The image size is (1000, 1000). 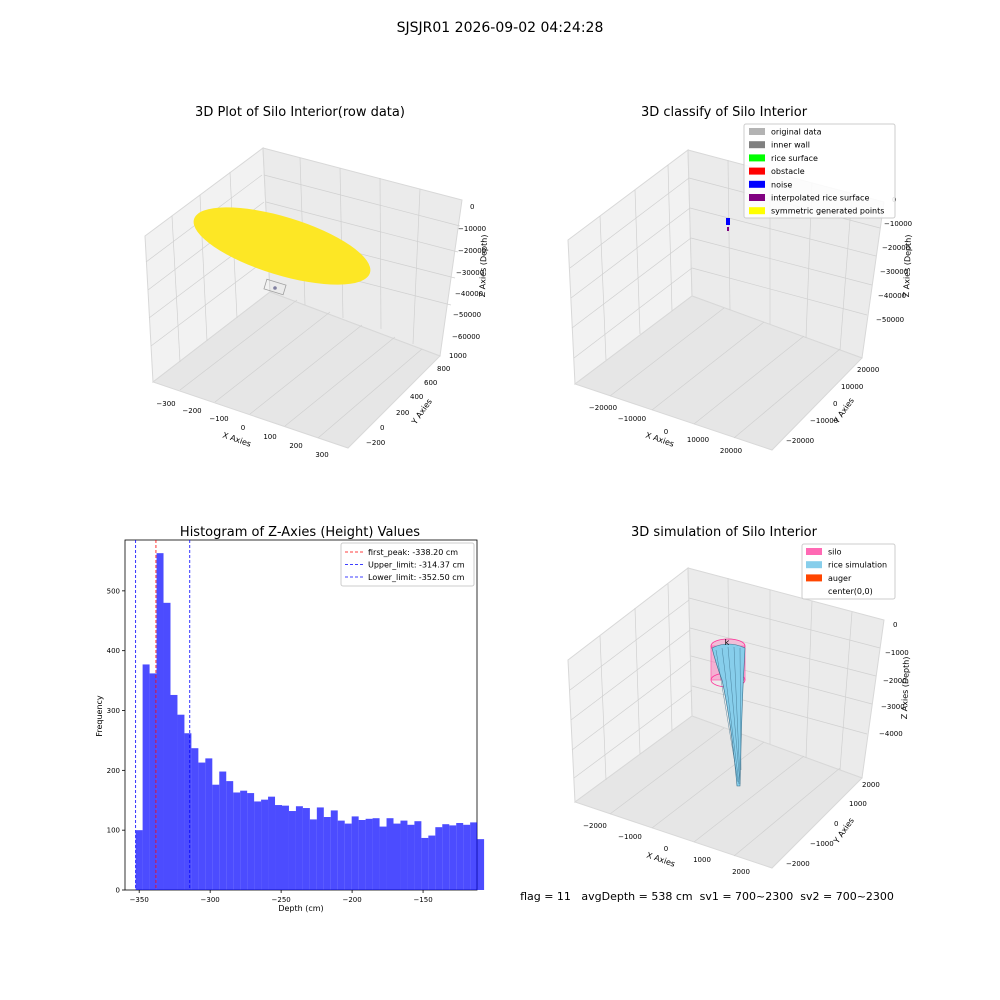 What do you see at coordinates (282, 246) in the screenshot?
I see `raw-scan-surface` at bounding box center [282, 246].